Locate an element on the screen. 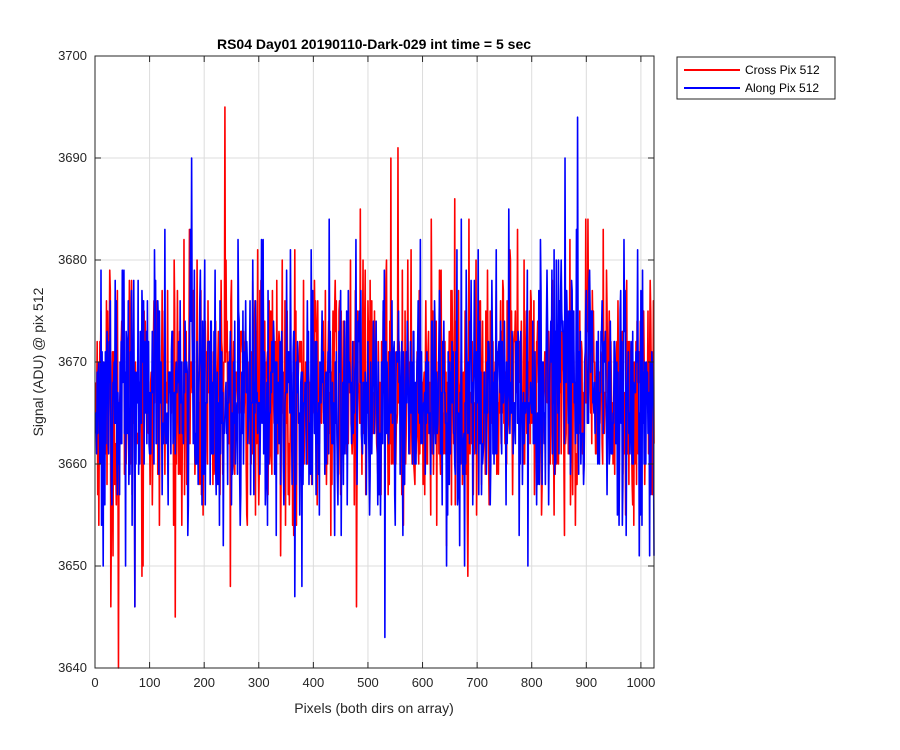 This screenshot has width=900, height=750. x-tick-label: 900 is located at coordinates (586, 682).